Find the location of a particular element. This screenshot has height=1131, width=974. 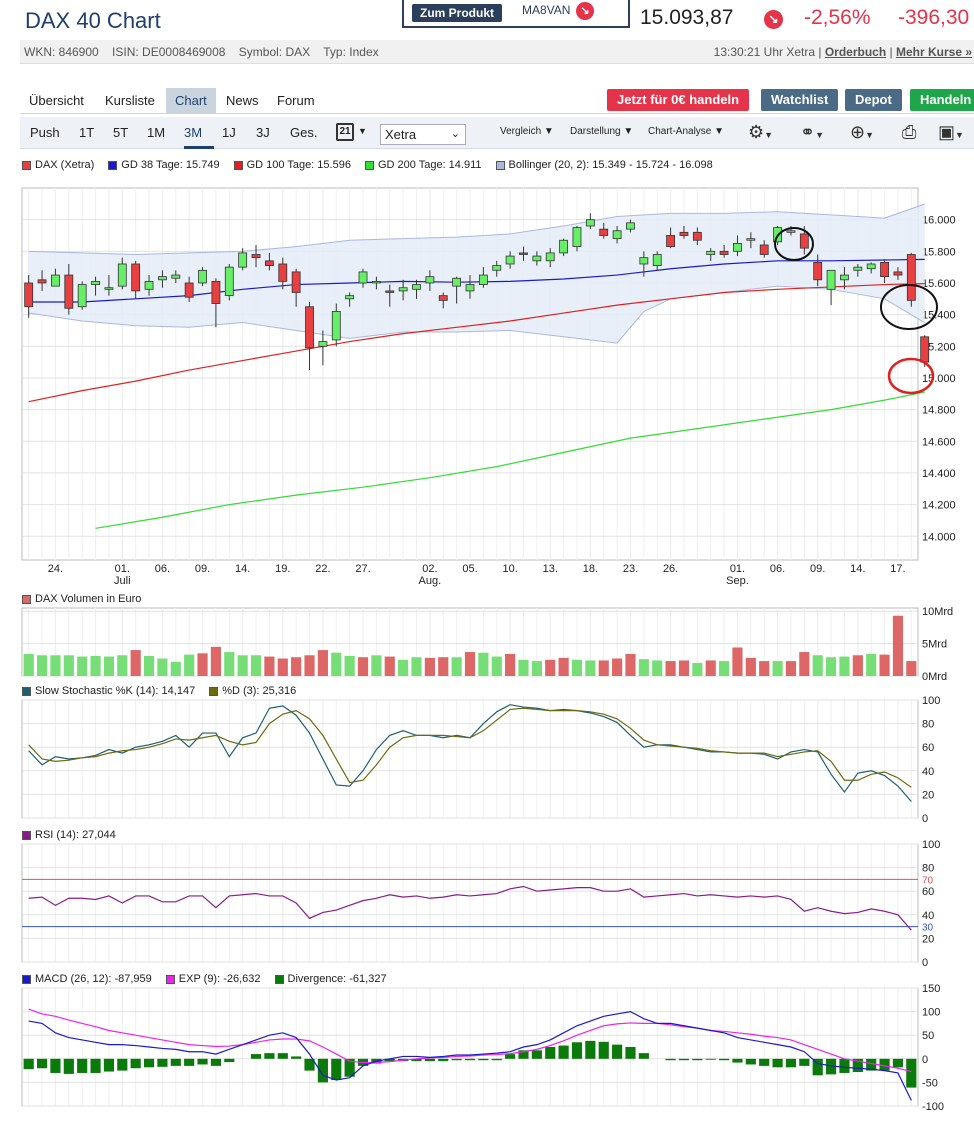

annotation-circle is located at coordinates (909, 307).